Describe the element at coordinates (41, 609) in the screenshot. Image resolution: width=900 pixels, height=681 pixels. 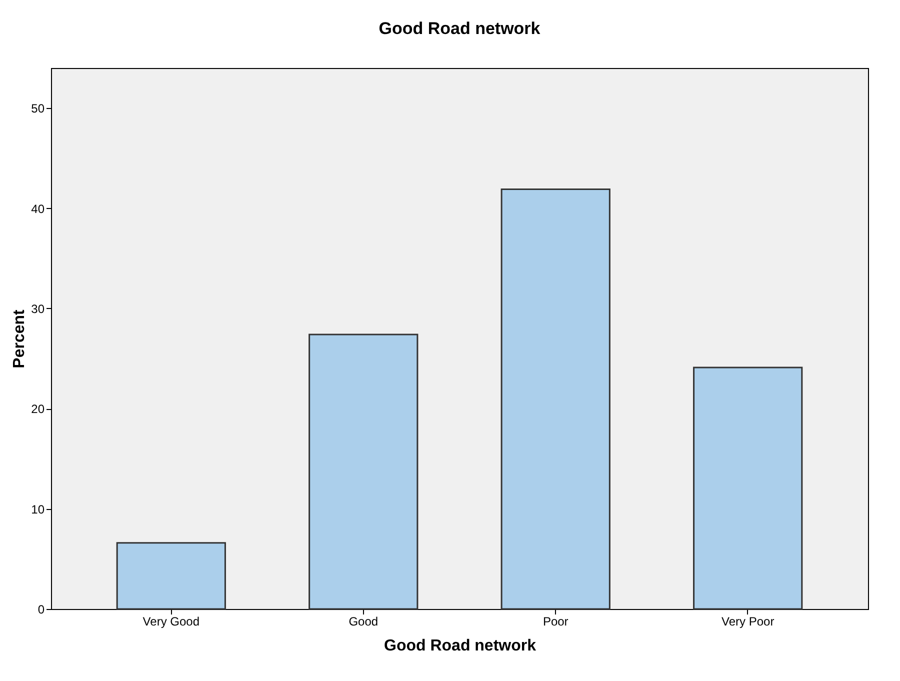
I see `y-tick-label: 0` at that location.